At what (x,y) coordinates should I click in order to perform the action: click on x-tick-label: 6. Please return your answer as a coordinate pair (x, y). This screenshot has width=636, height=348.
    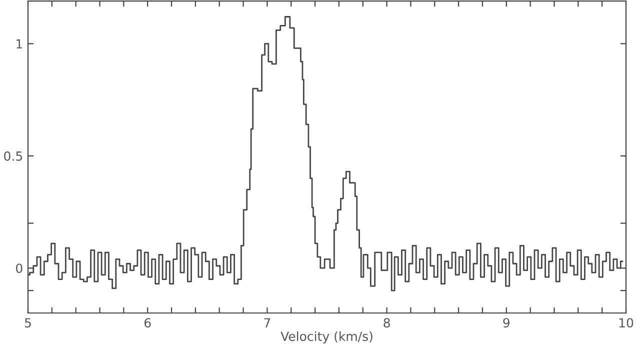
    Looking at the image, I should click on (147, 323).